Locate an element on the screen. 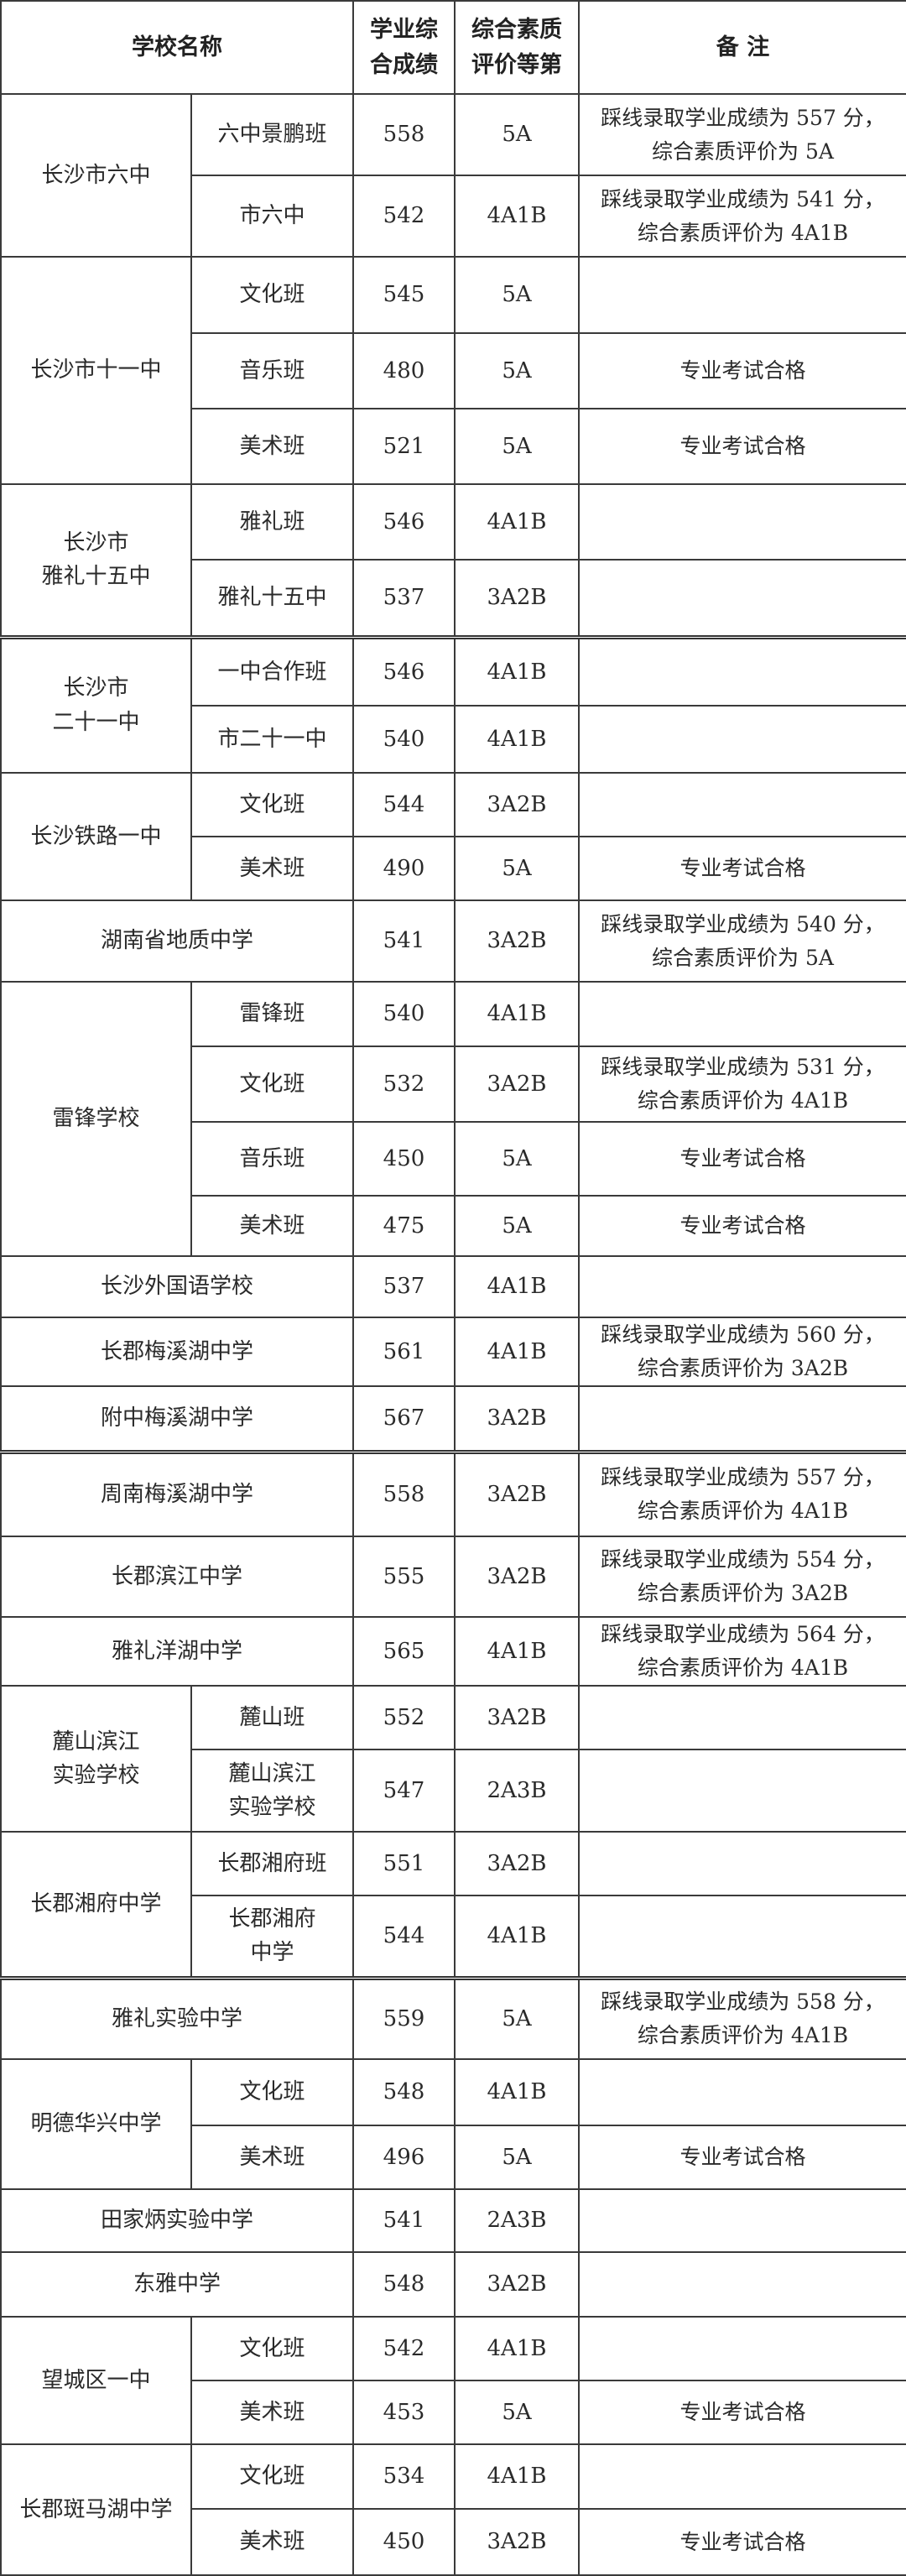 The width and height of the screenshot is (906, 2576). table-row: 长沙铁路一中 文化班 544 3A2B is located at coordinates (453, 836).